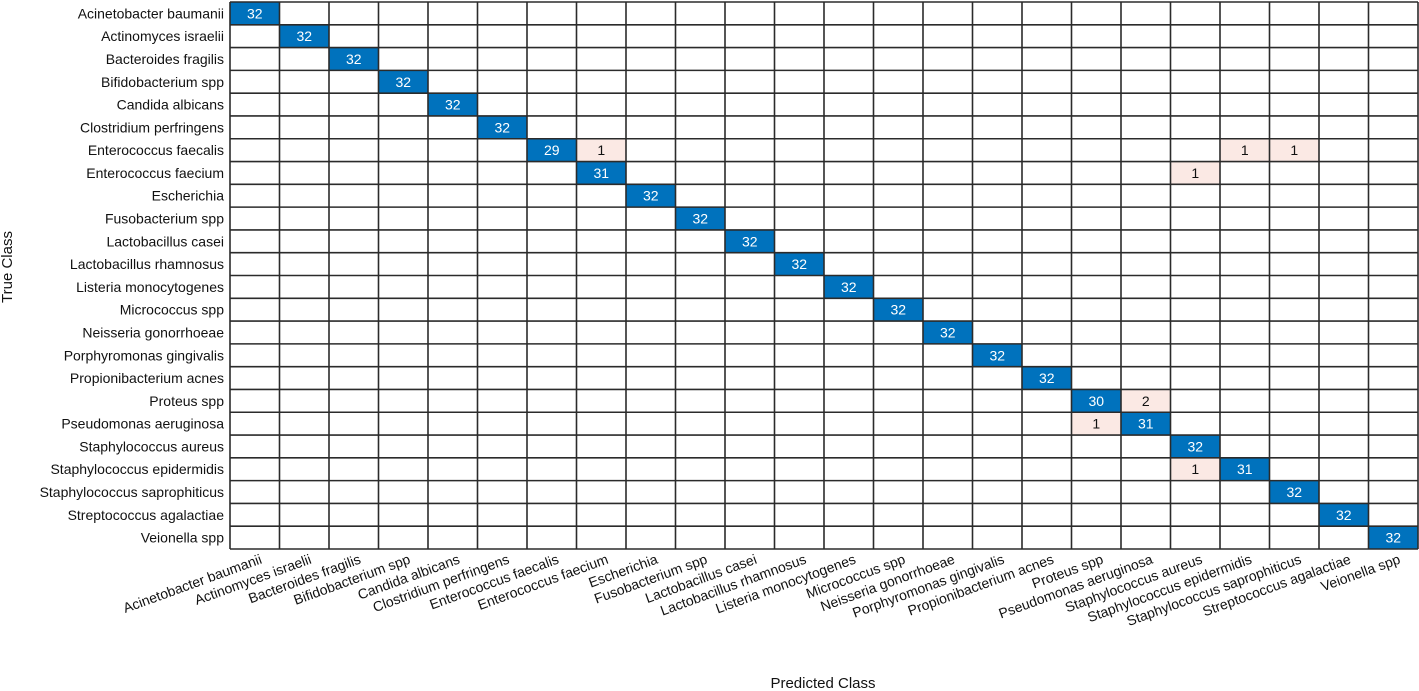 Image resolution: width=1419 pixels, height=691 pixels. What do you see at coordinates (162, 82) in the screenshot?
I see `y-tick-label: Bifidobacterium spp` at bounding box center [162, 82].